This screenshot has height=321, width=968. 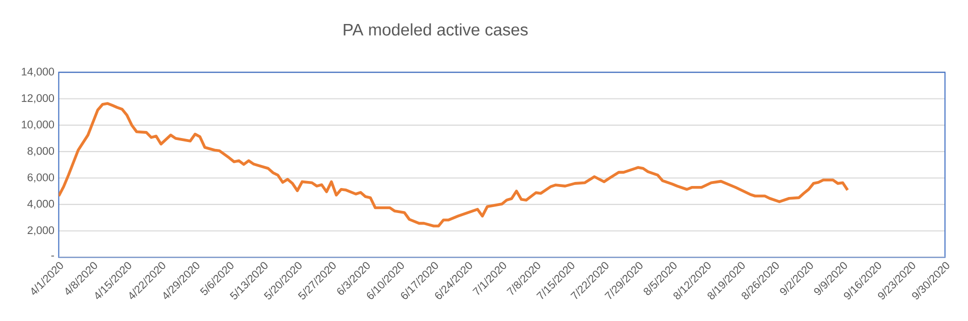 What do you see at coordinates (38, 125) in the screenshot?
I see `y-tick-label: 10,000` at bounding box center [38, 125].